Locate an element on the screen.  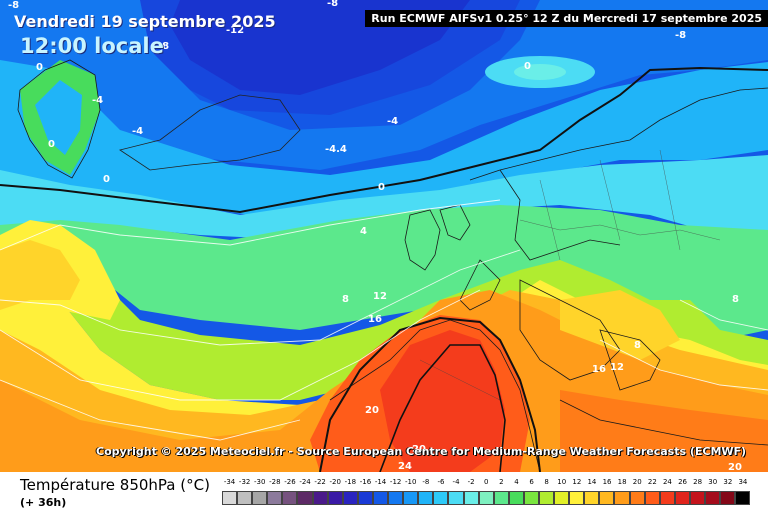
forecast-local-time: 12:00 locale is located at coordinates (92, 46).